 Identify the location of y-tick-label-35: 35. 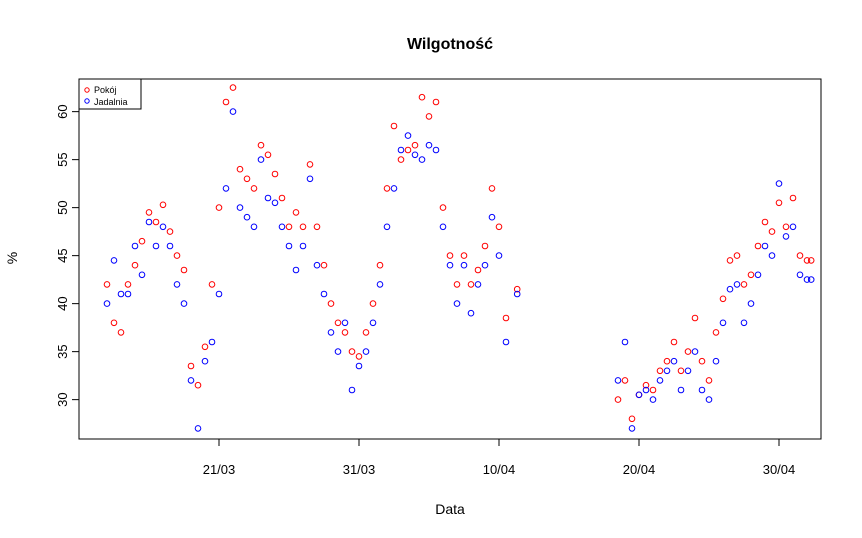
(62, 351).